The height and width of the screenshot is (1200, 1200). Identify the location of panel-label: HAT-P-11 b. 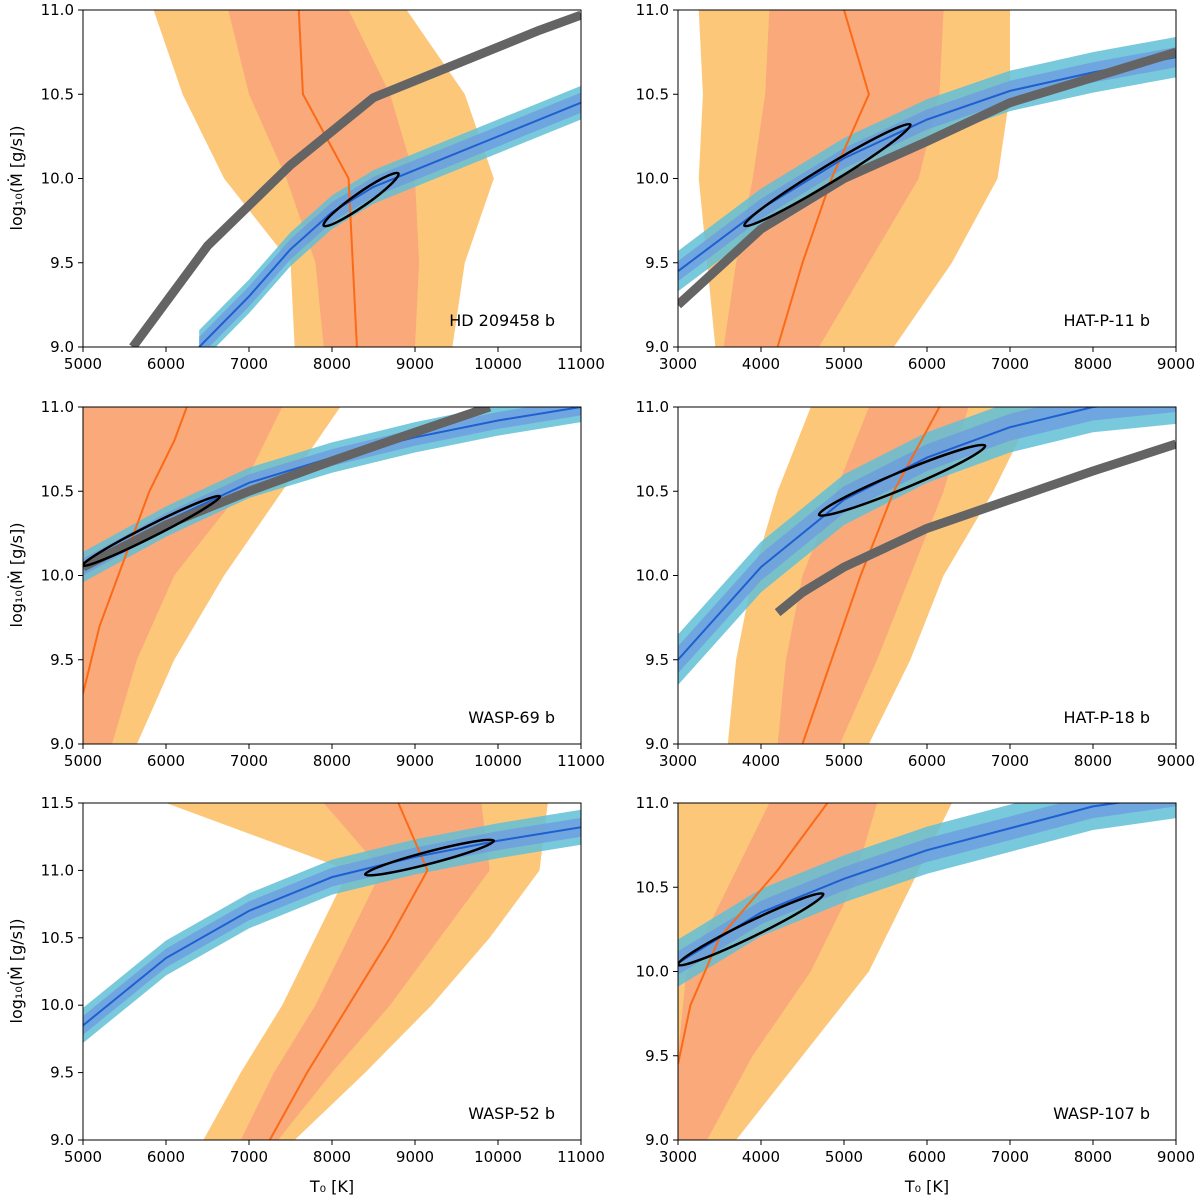
(1107, 320).